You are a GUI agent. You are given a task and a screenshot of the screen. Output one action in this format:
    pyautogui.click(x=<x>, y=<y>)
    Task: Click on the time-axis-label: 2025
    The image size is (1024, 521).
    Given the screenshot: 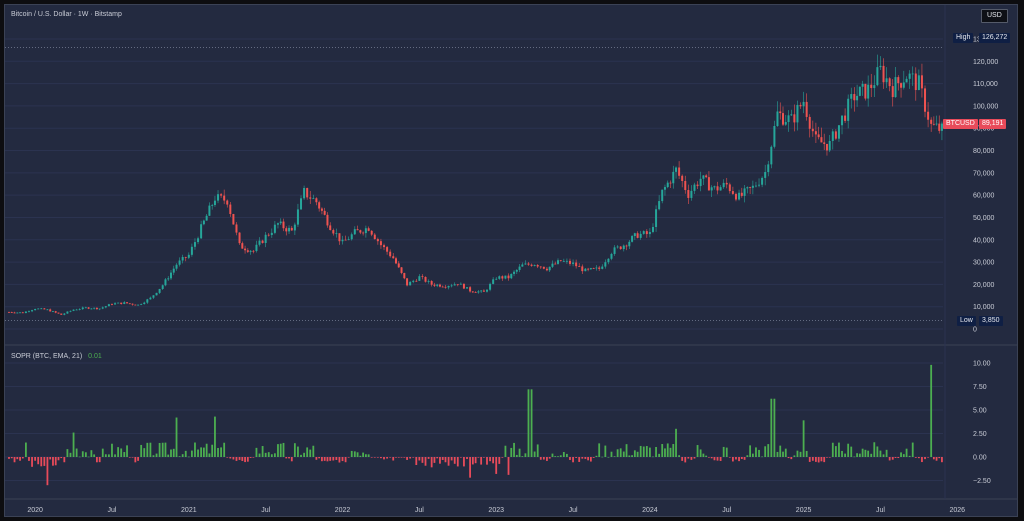 What is the action you would take?
    pyautogui.click(x=804, y=510)
    